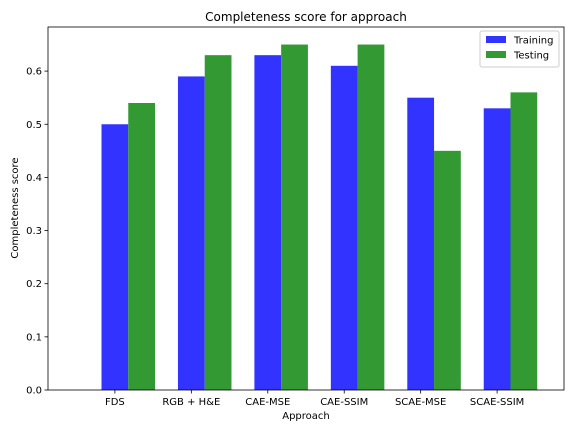  What do you see at coordinates (34, 178) in the screenshot?
I see `y-tick-label: 0.4` at bounding box center [34, 178].